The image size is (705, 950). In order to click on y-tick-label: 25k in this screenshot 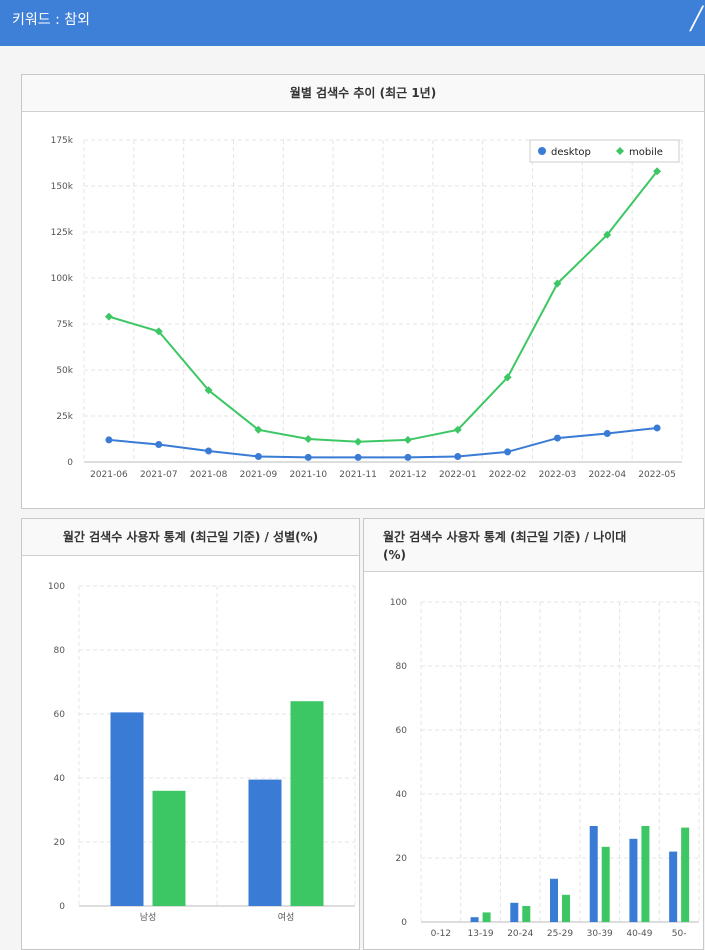, I will do `click(64, 417)`.